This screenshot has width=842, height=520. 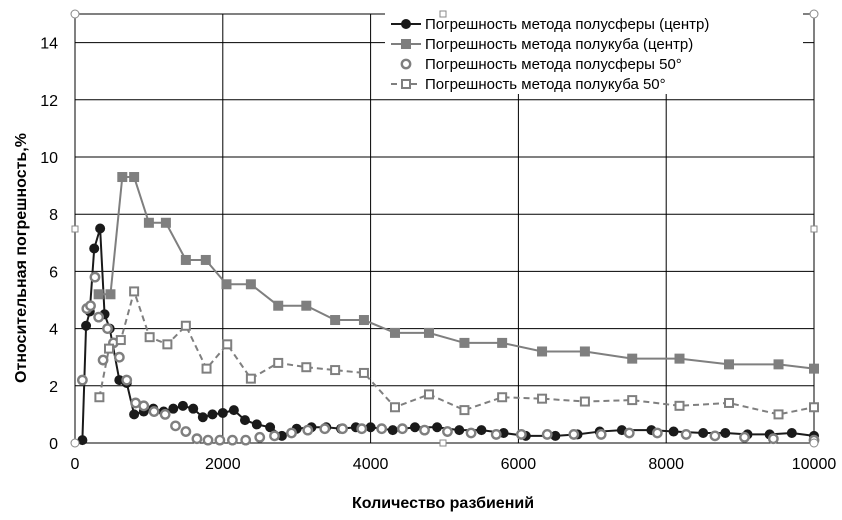 What do you see at coordinates (371, 464) in the screenshot?
I see `x-tick-label: 4000` at bounding box center [371, 464].